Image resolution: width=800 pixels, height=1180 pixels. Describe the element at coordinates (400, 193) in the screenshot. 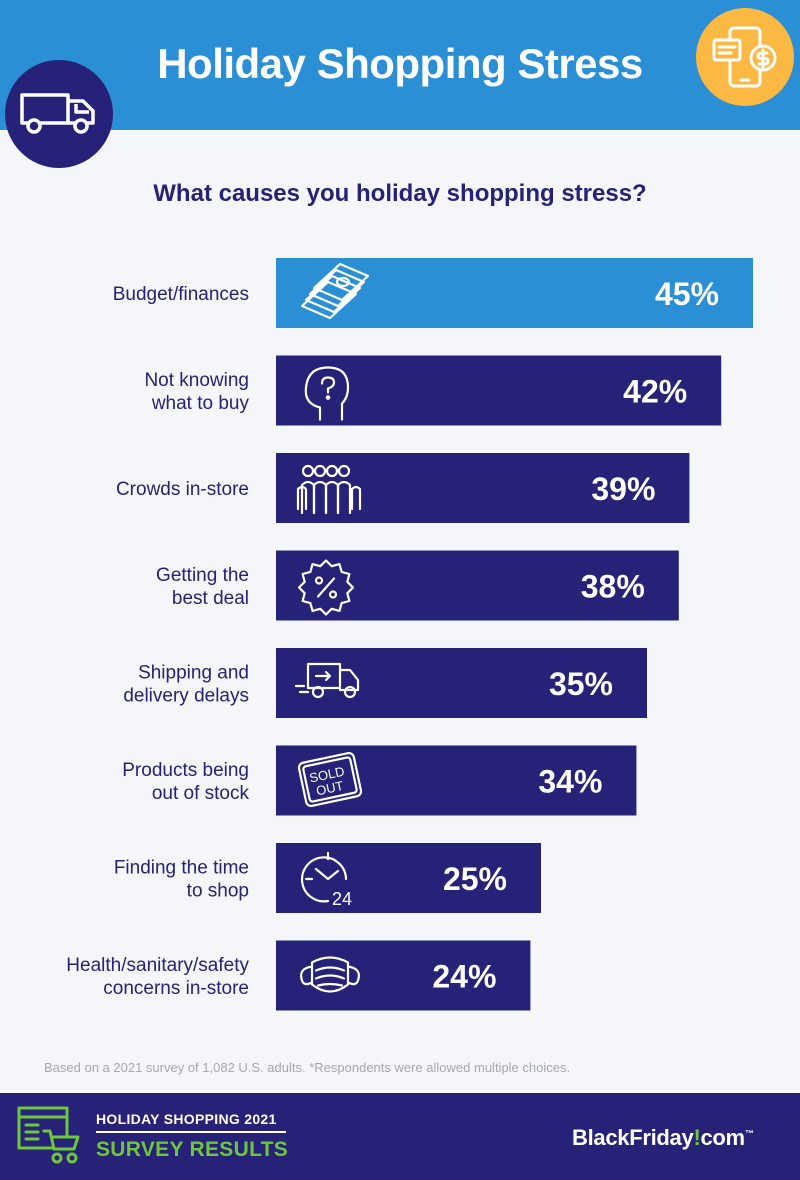

I see `chart-question: What causes you holiday shopping stress?` at that location.